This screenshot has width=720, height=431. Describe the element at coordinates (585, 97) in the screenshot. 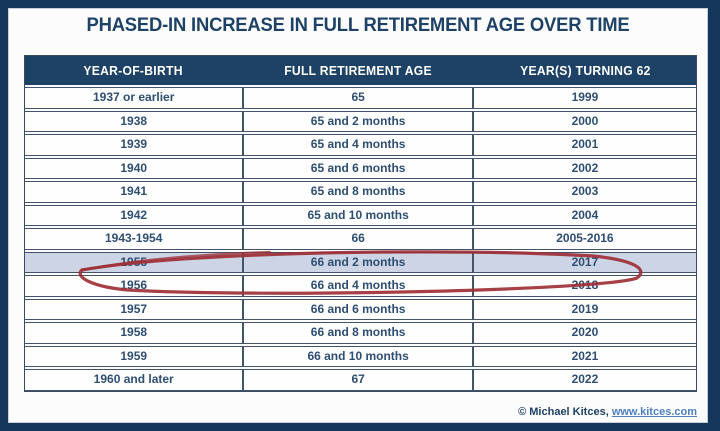

I see `cell-year-turning-62: 1999` at that location.